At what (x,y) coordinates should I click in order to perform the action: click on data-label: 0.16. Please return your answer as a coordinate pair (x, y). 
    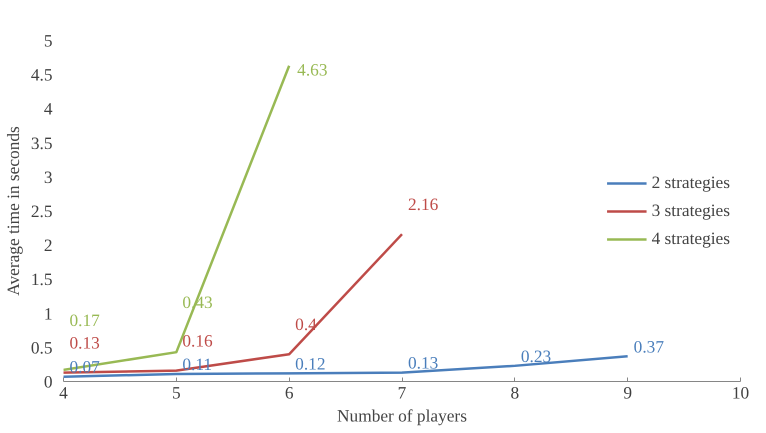
    Looking at the image, I should click on (197, 341).